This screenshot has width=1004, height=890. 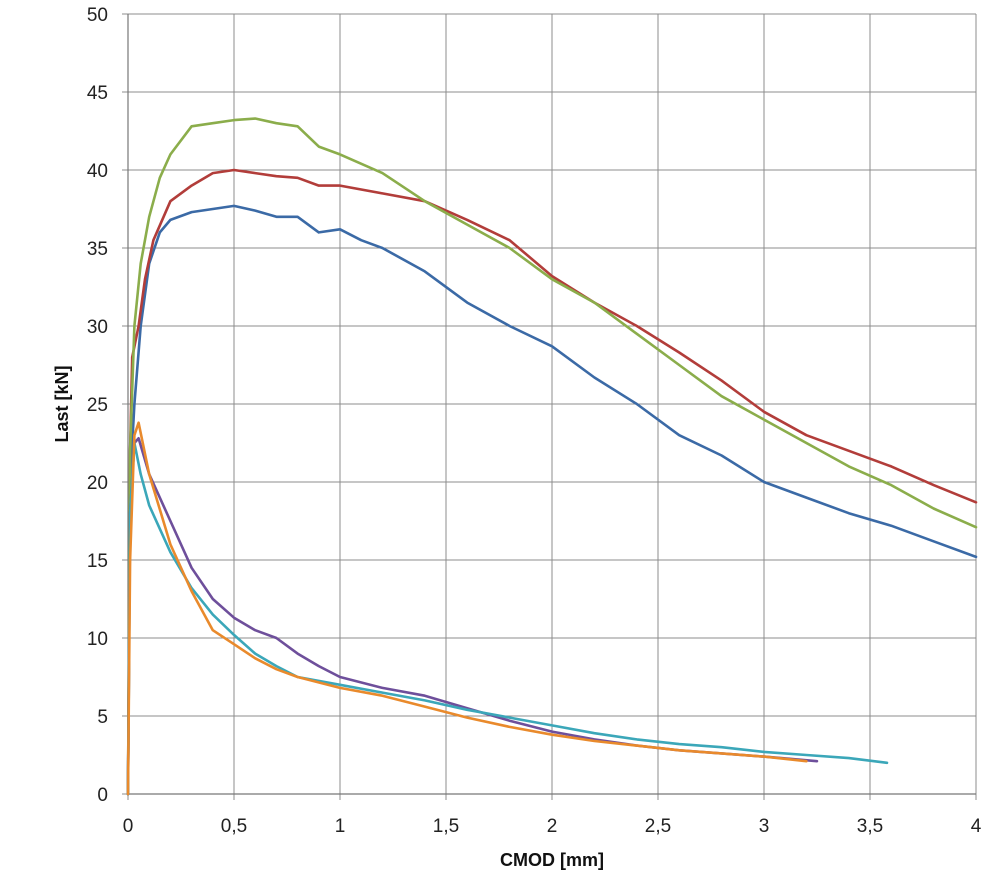 What do you see at coordinates (128, 826) in the screenshot?
I see `x-tick-label: 0` at bounding box center [128, 826].